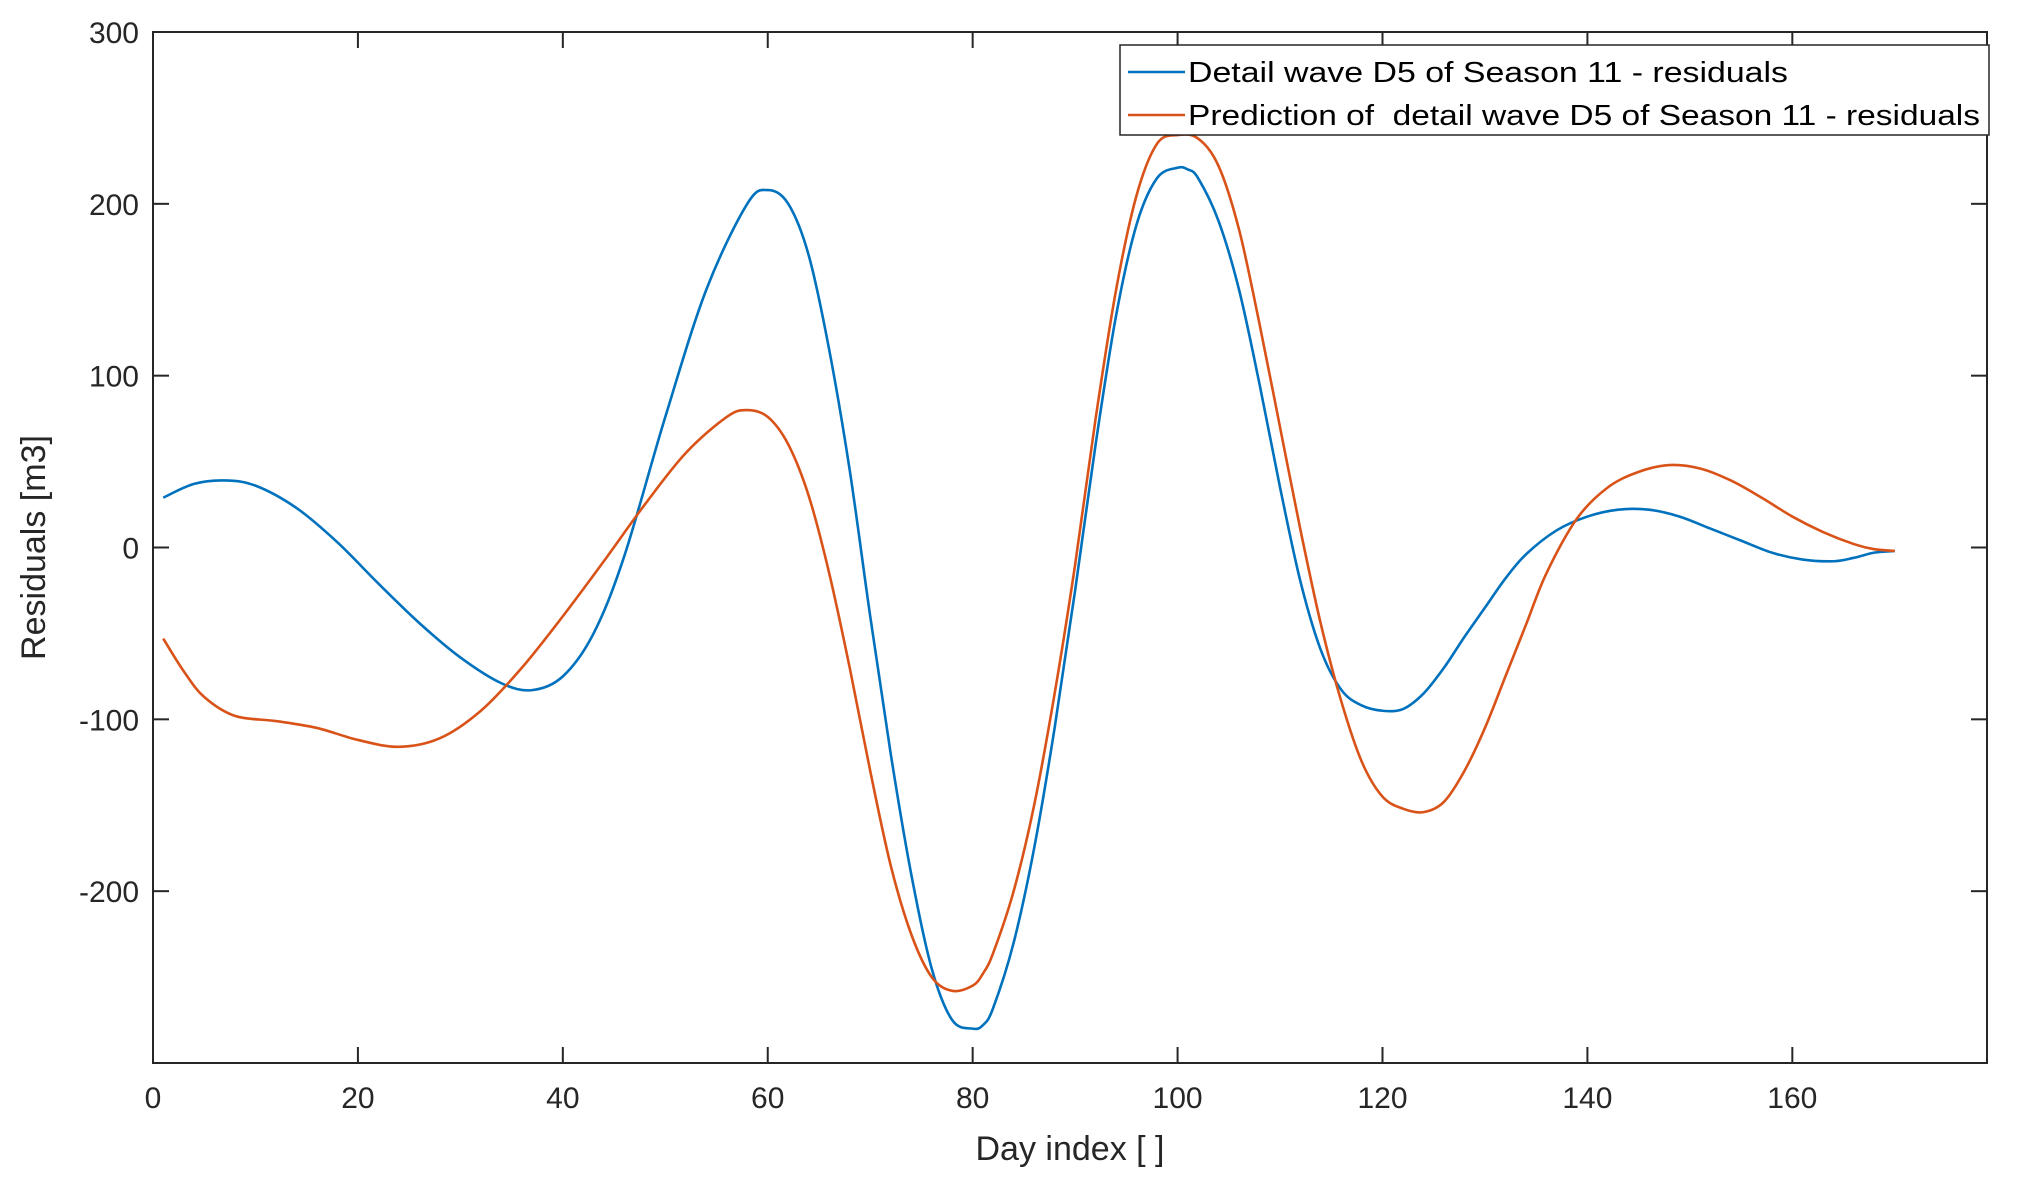 This screenshot has height=1186, width=2022. Describe the element at coordinates (130, 549) in the screenshot. I see `y-tick-label: 0` at that location.